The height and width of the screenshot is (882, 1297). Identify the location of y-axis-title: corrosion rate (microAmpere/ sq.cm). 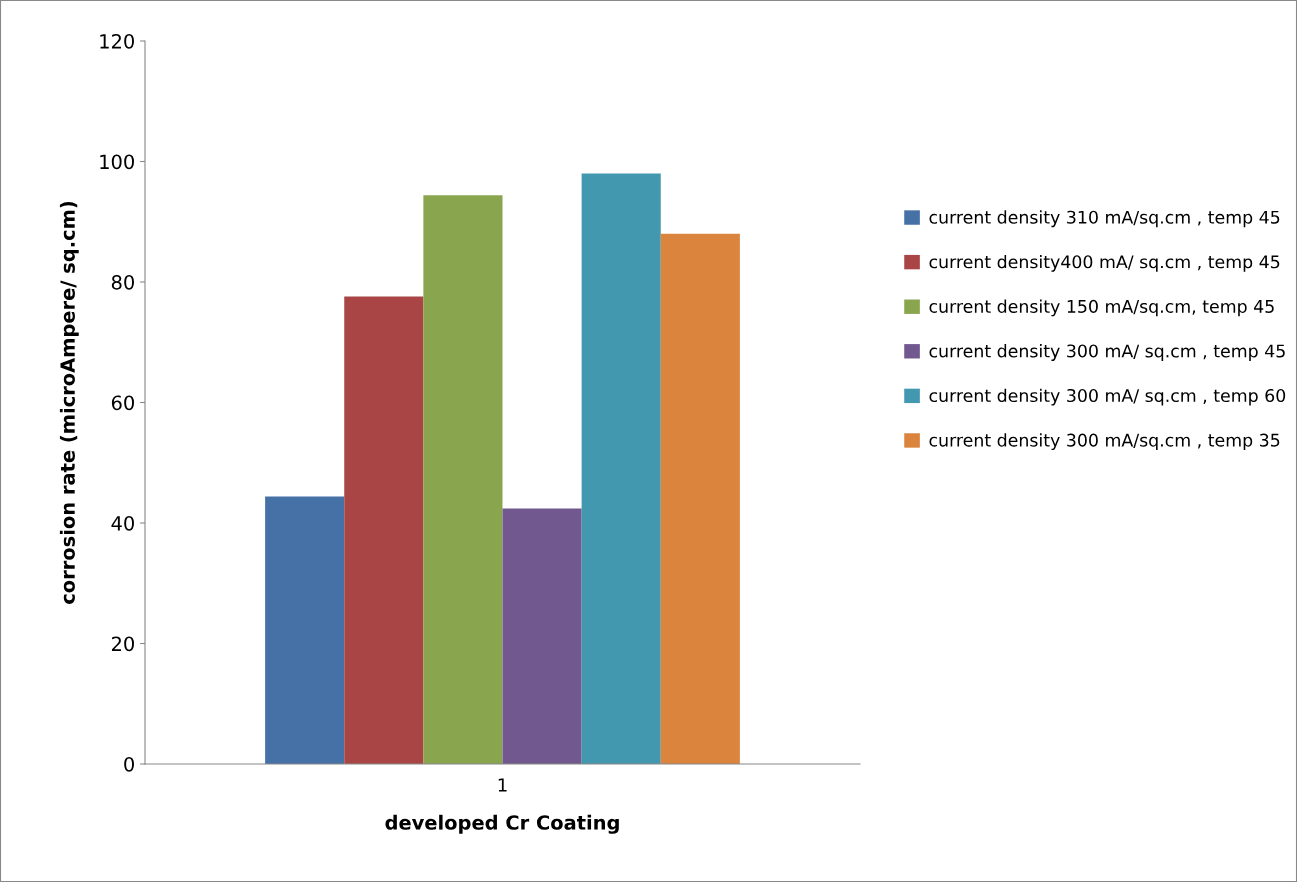
(69, 402).